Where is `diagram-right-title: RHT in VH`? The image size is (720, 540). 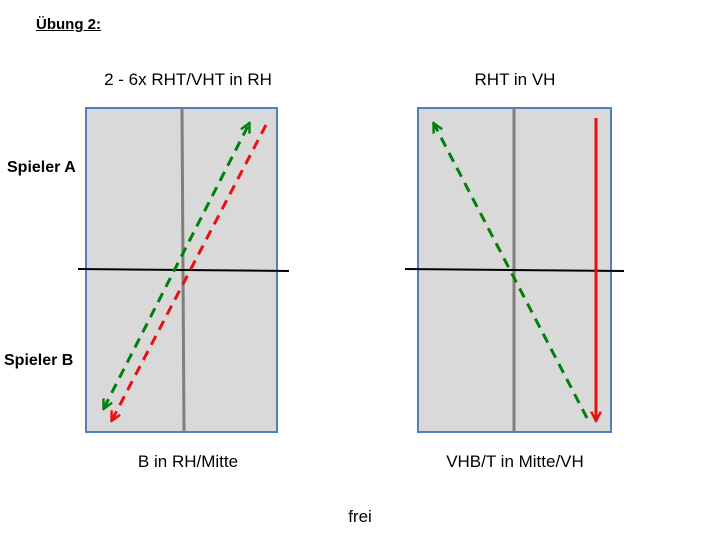 diagram-right-title: RHT in VH is located at coordinates (515, 79).